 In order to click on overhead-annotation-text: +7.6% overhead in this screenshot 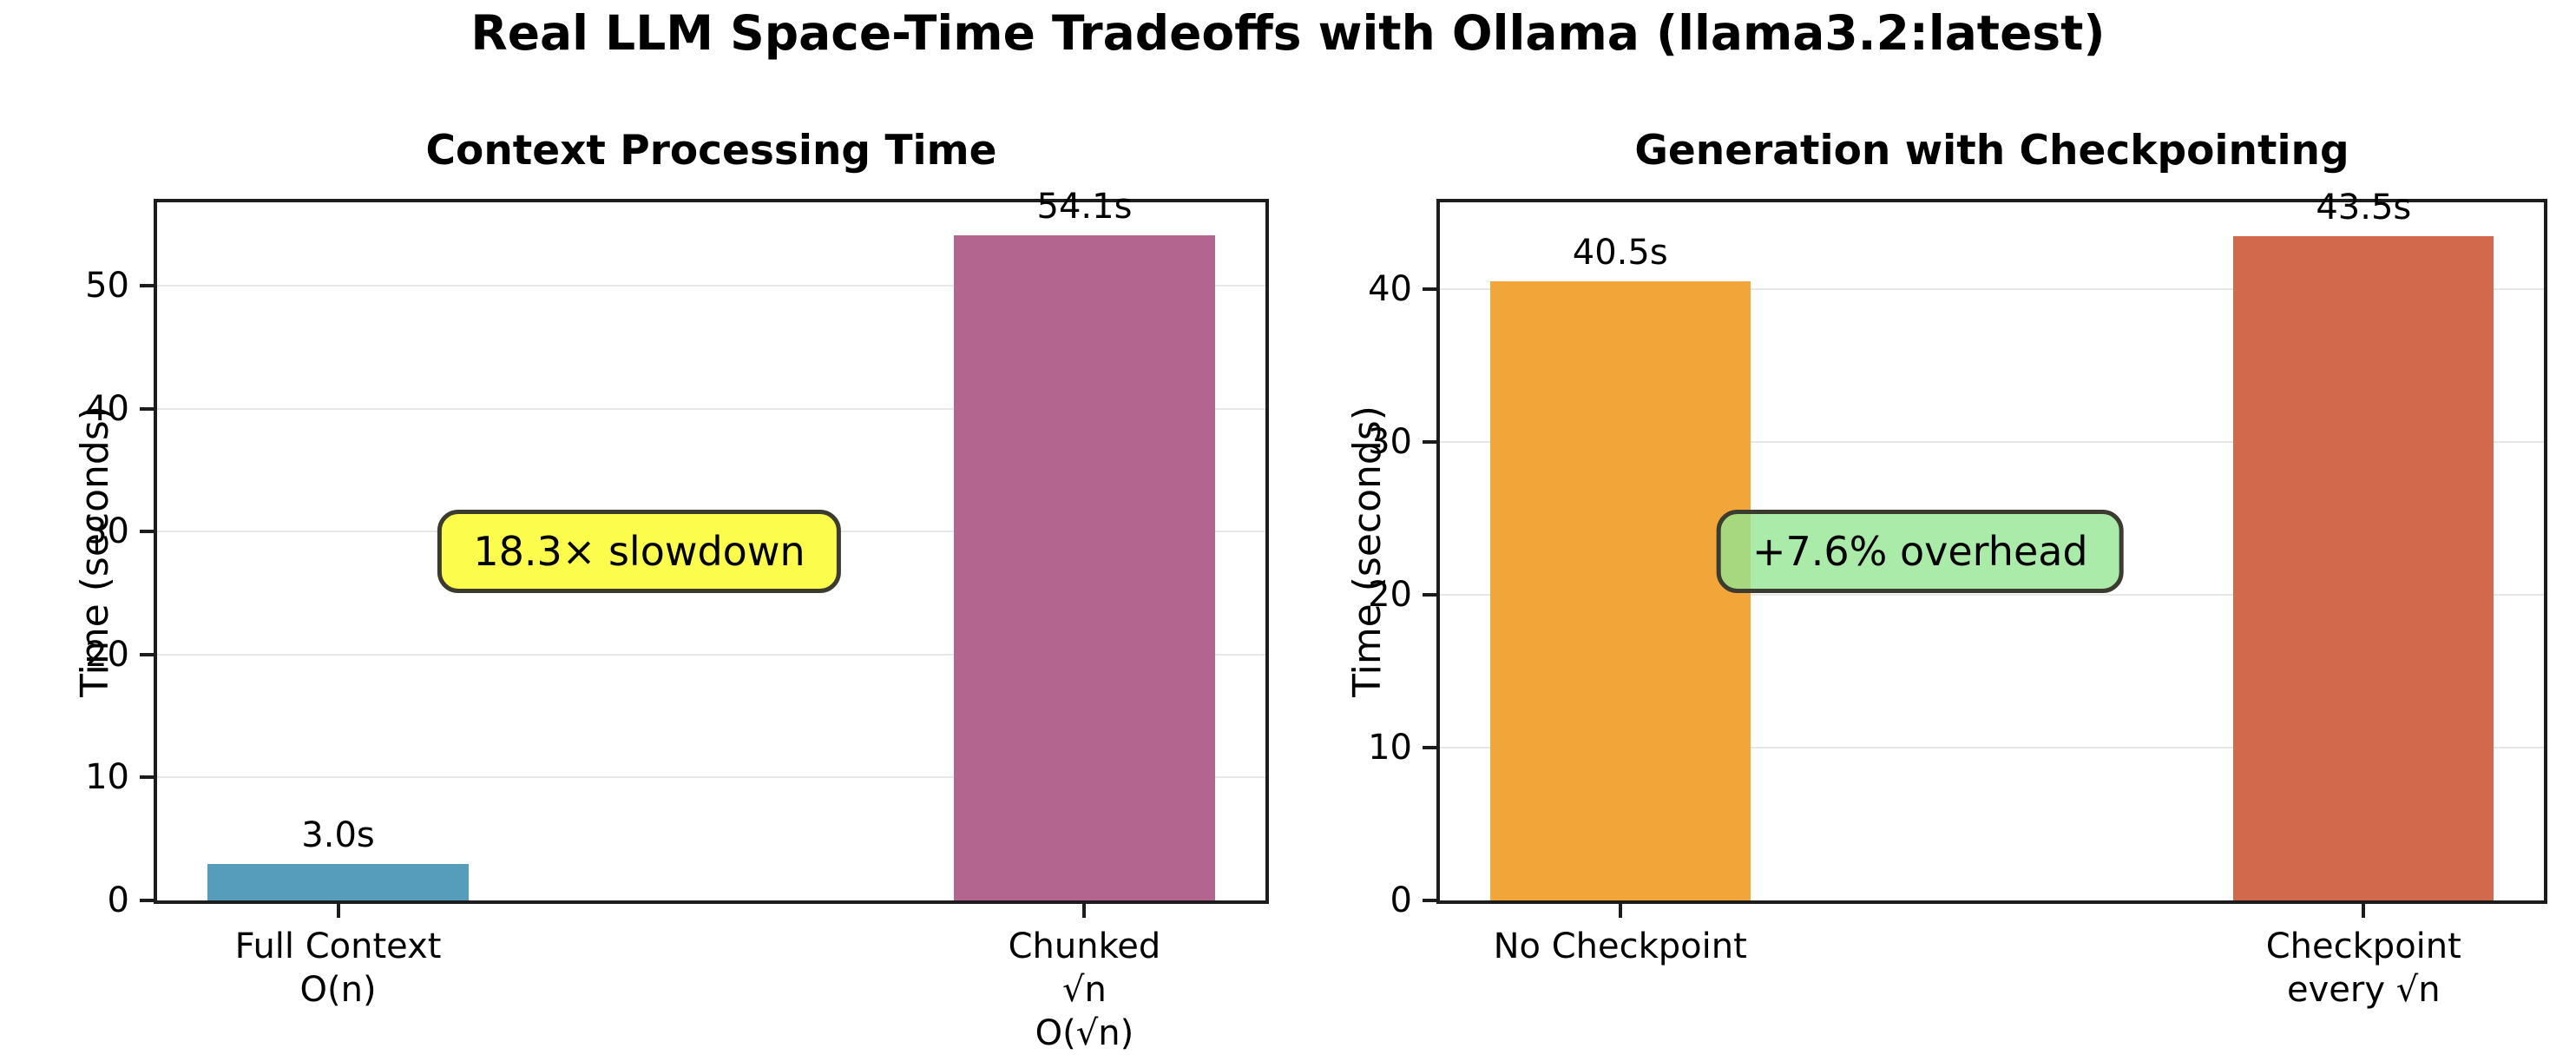, I will do `click(1919, 551)`.